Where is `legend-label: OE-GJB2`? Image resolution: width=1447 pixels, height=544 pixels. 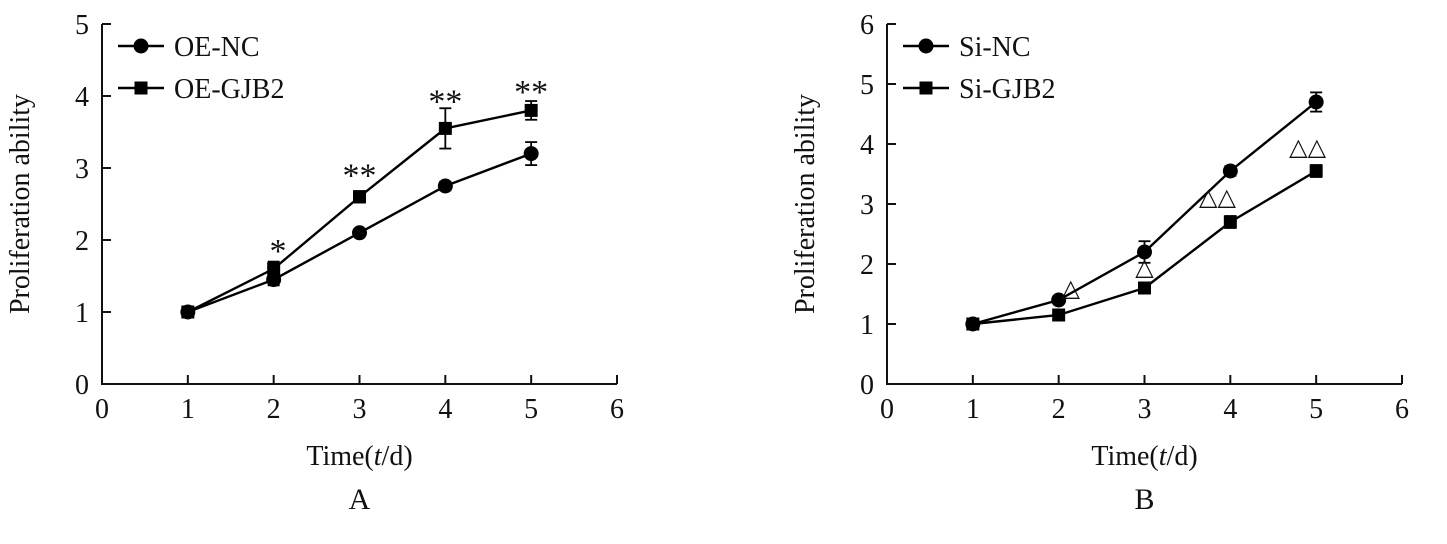
legend-label: OE-GJB2 is located at coordinates (229, 89).